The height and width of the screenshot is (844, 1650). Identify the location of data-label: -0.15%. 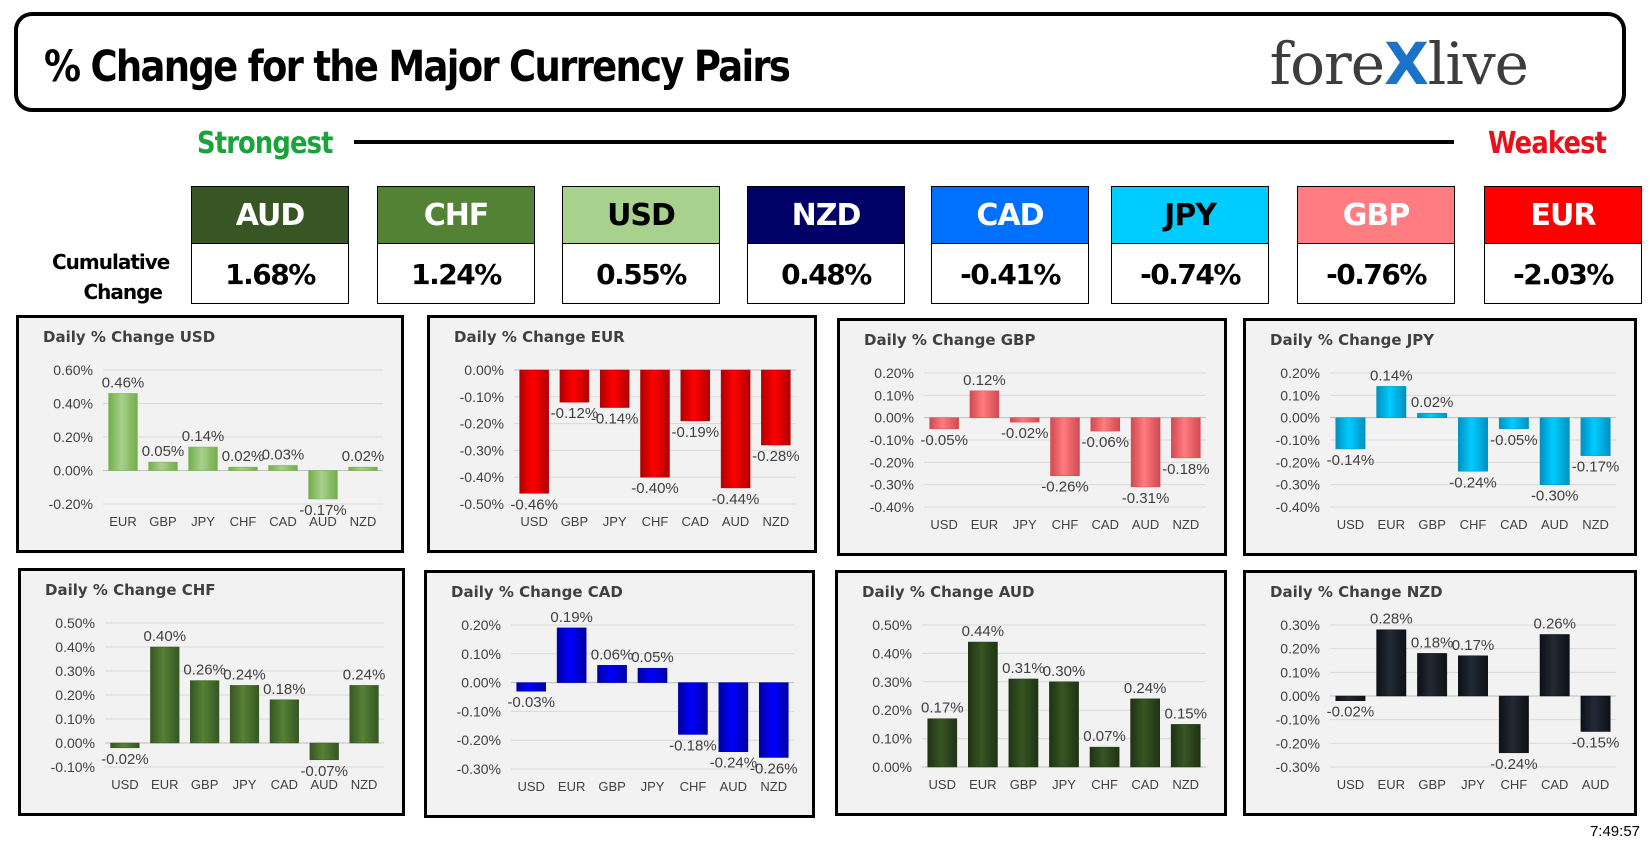
(1596, 743).